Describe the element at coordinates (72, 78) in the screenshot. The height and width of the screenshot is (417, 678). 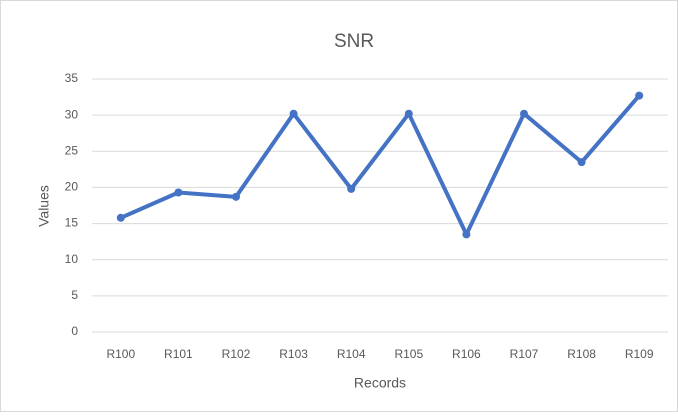
I see `y-tick-label: 35` at that location.